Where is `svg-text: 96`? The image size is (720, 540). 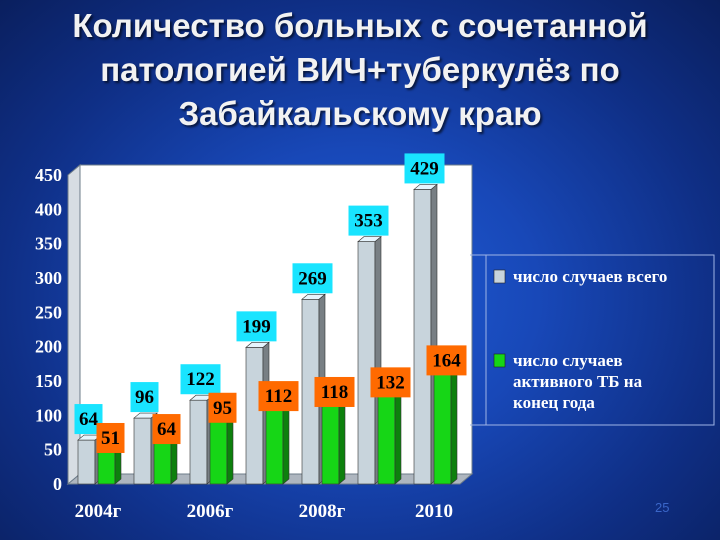 svg-text: 96 is located at coordinates (144, 397).